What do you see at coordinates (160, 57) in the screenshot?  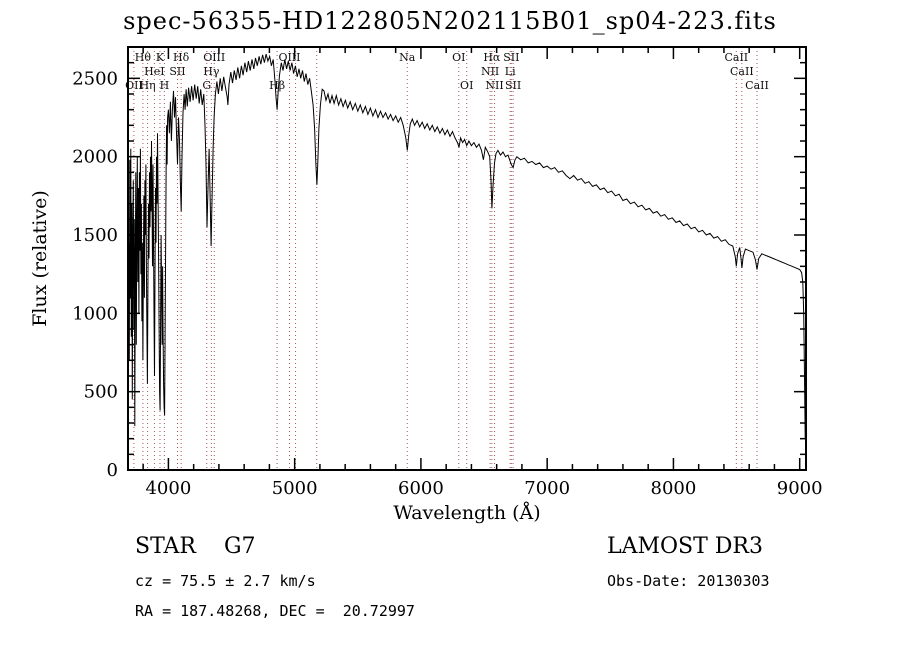 I see `svg-text: K` at bounding box center [160, 57].